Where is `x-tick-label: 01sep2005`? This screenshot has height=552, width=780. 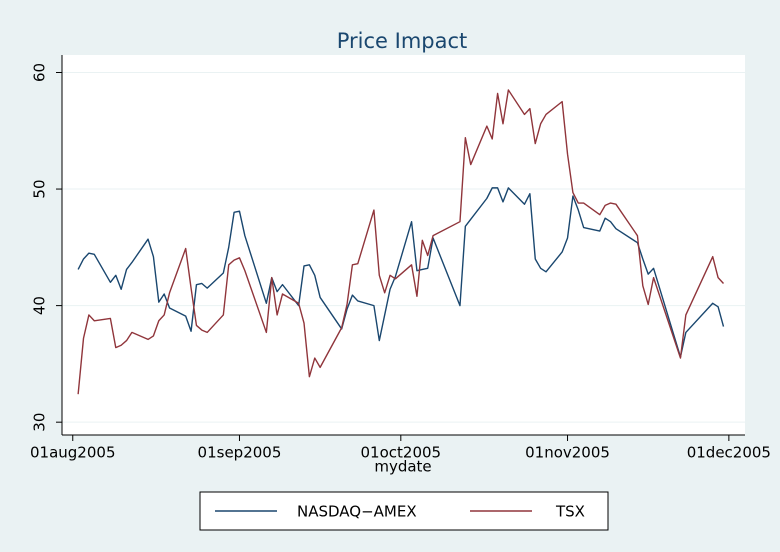 x-tick-label: 01sep2005 is located at coordinates (240, 453).